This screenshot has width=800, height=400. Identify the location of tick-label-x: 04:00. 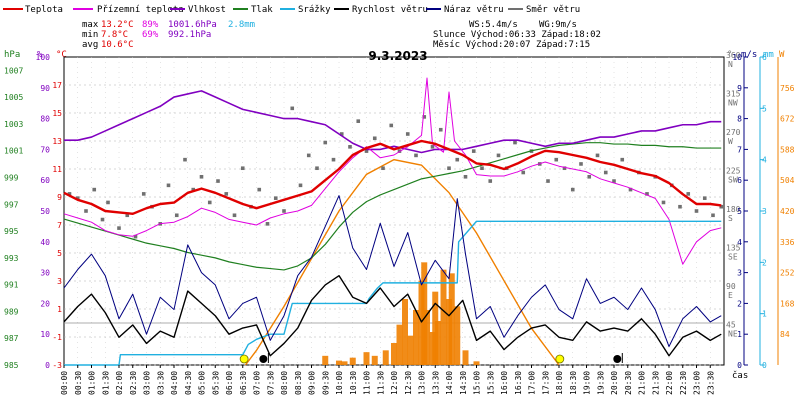
(174, 383).